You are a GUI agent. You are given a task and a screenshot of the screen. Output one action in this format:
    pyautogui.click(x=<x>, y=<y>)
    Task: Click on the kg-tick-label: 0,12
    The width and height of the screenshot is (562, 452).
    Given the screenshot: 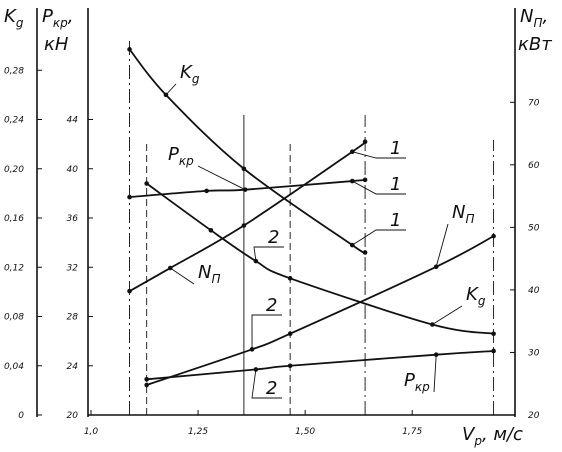 What is the action you would take?
    pyautogui.click(x=14, y=268)
    